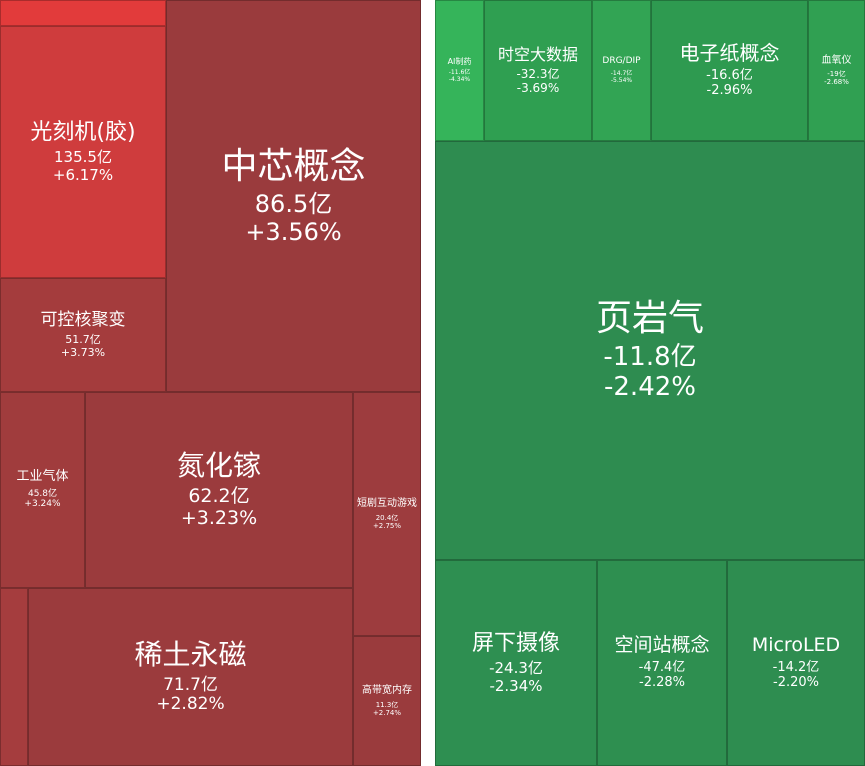 This screenshot has width=865, height=766. Describe the element at coordinates (83, 133) in the screenshot. I see `tile-name: 光刻机(胶)` at that location.